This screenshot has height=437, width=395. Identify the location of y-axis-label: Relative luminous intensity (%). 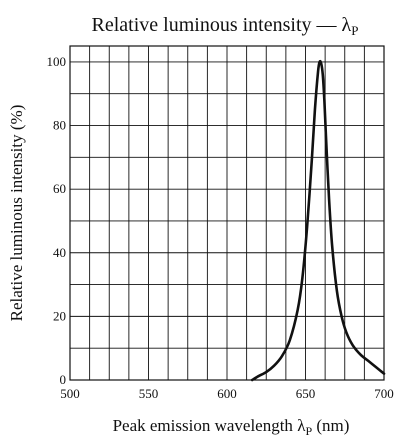
(16, 213).